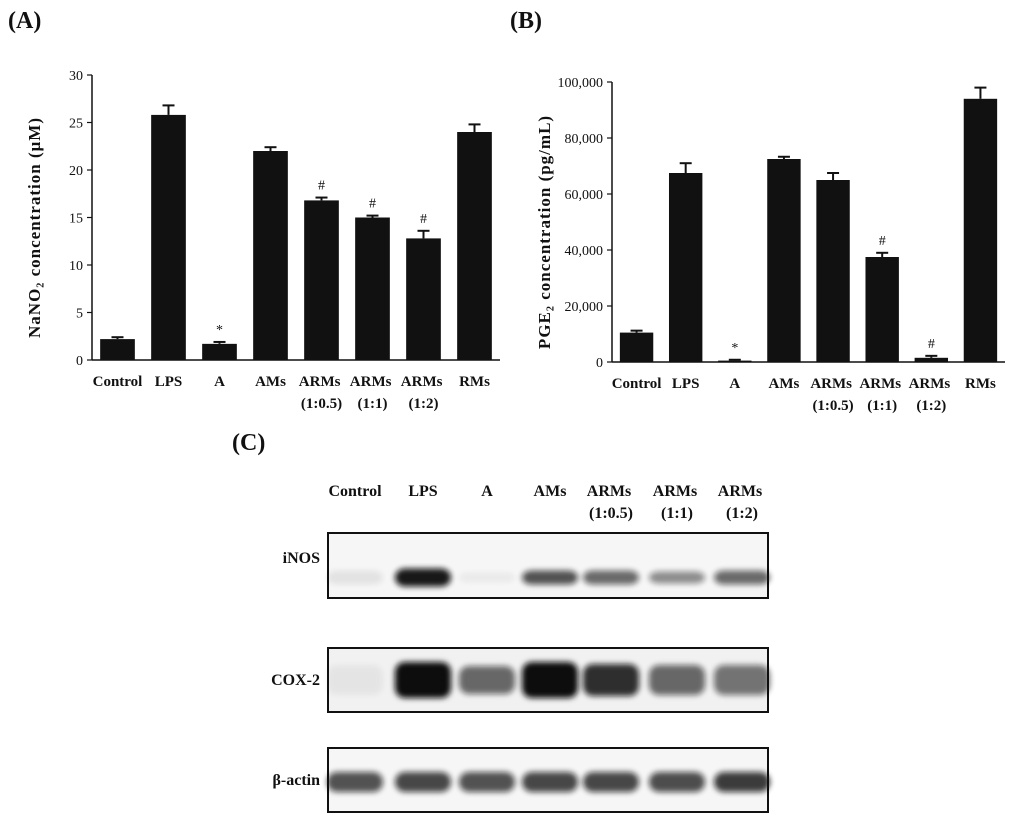 The image size is (1024, 824). Describe the element at coordinates (422, 491) in the screenshot. I see `lane-label: LPS` at that location.